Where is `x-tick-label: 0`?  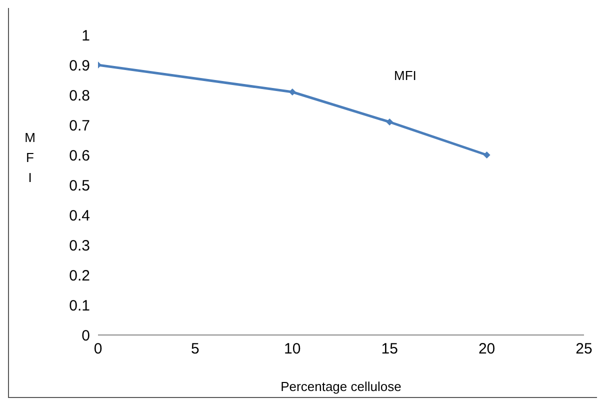 x-tick-label: 0 is located at coordinates (98, 349).